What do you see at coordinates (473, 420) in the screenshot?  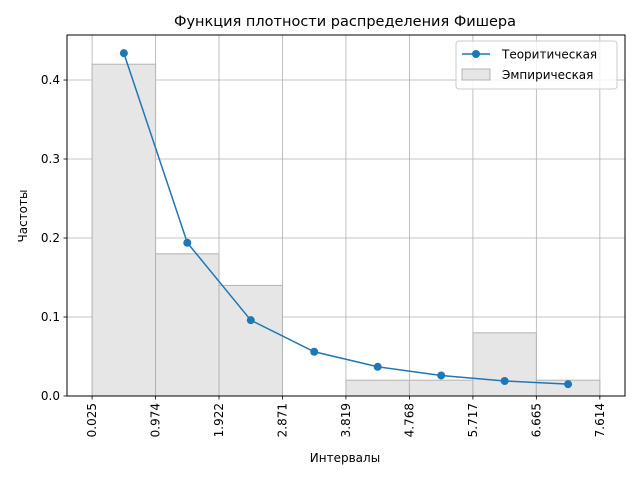 I see `x-tick-label: 5.717` at bounding box center [473, 420].